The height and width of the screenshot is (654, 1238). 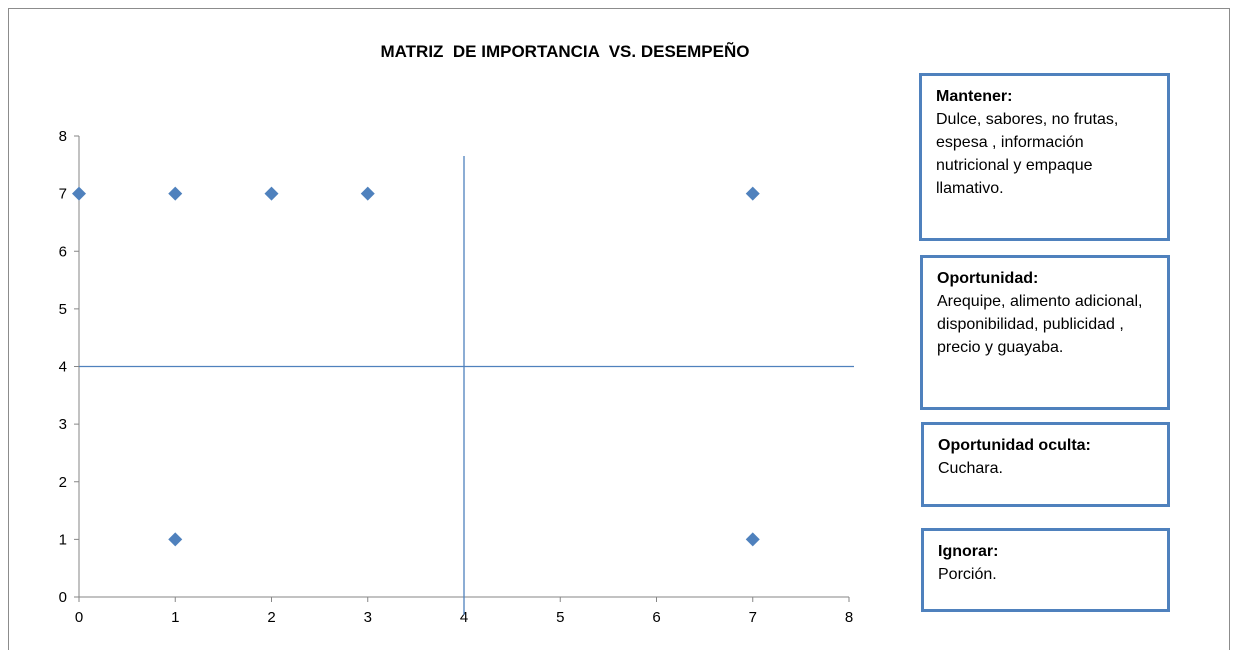 I want to click on x-tick-label: 0, so click(x=79, y=617).